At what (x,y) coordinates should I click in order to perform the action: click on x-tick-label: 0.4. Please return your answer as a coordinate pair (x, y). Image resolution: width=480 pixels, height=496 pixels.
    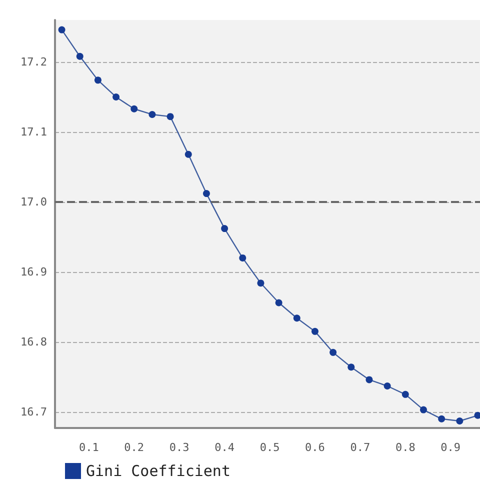
    Looking at the image, I should click on (224, 447).